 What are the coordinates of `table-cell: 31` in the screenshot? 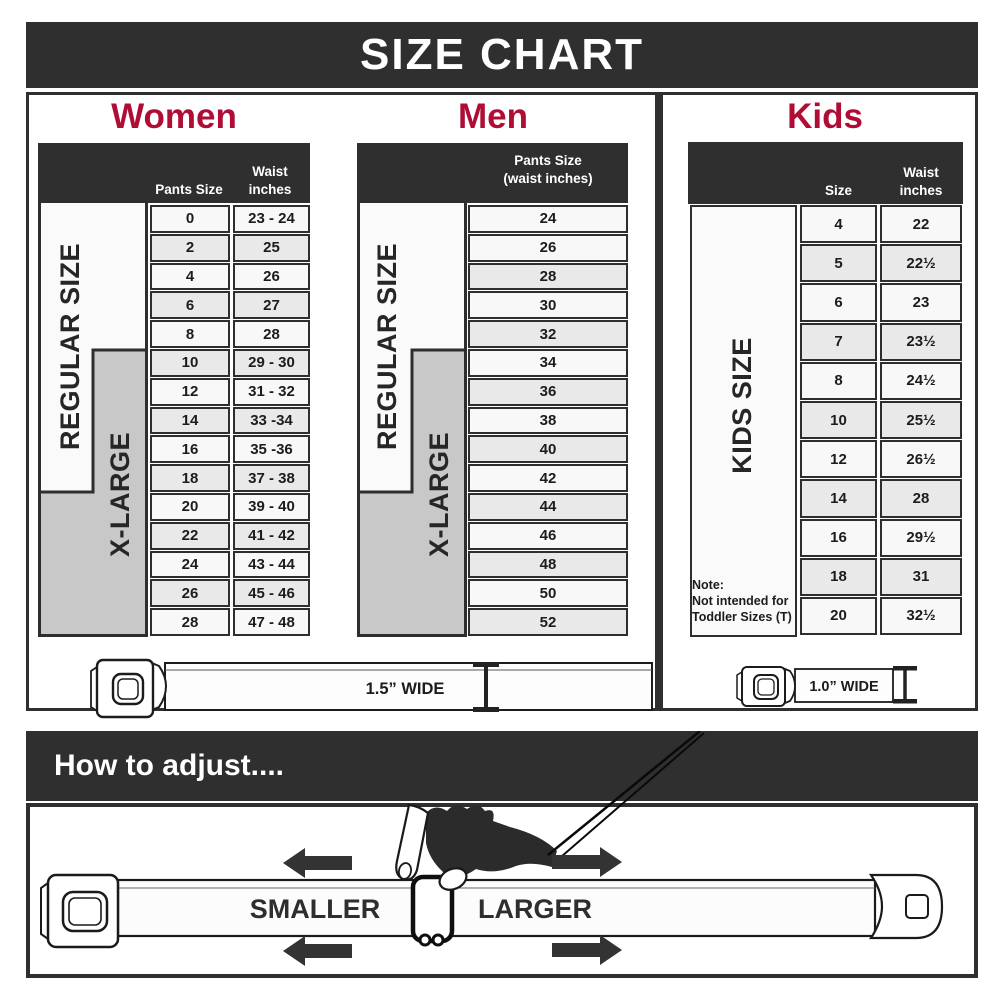 It's located at (921, 576).